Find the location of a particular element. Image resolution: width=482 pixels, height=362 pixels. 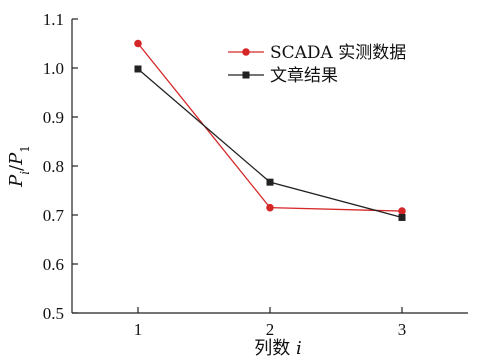

y-tick-label: 0.7 is located at coordinates (54, 215).